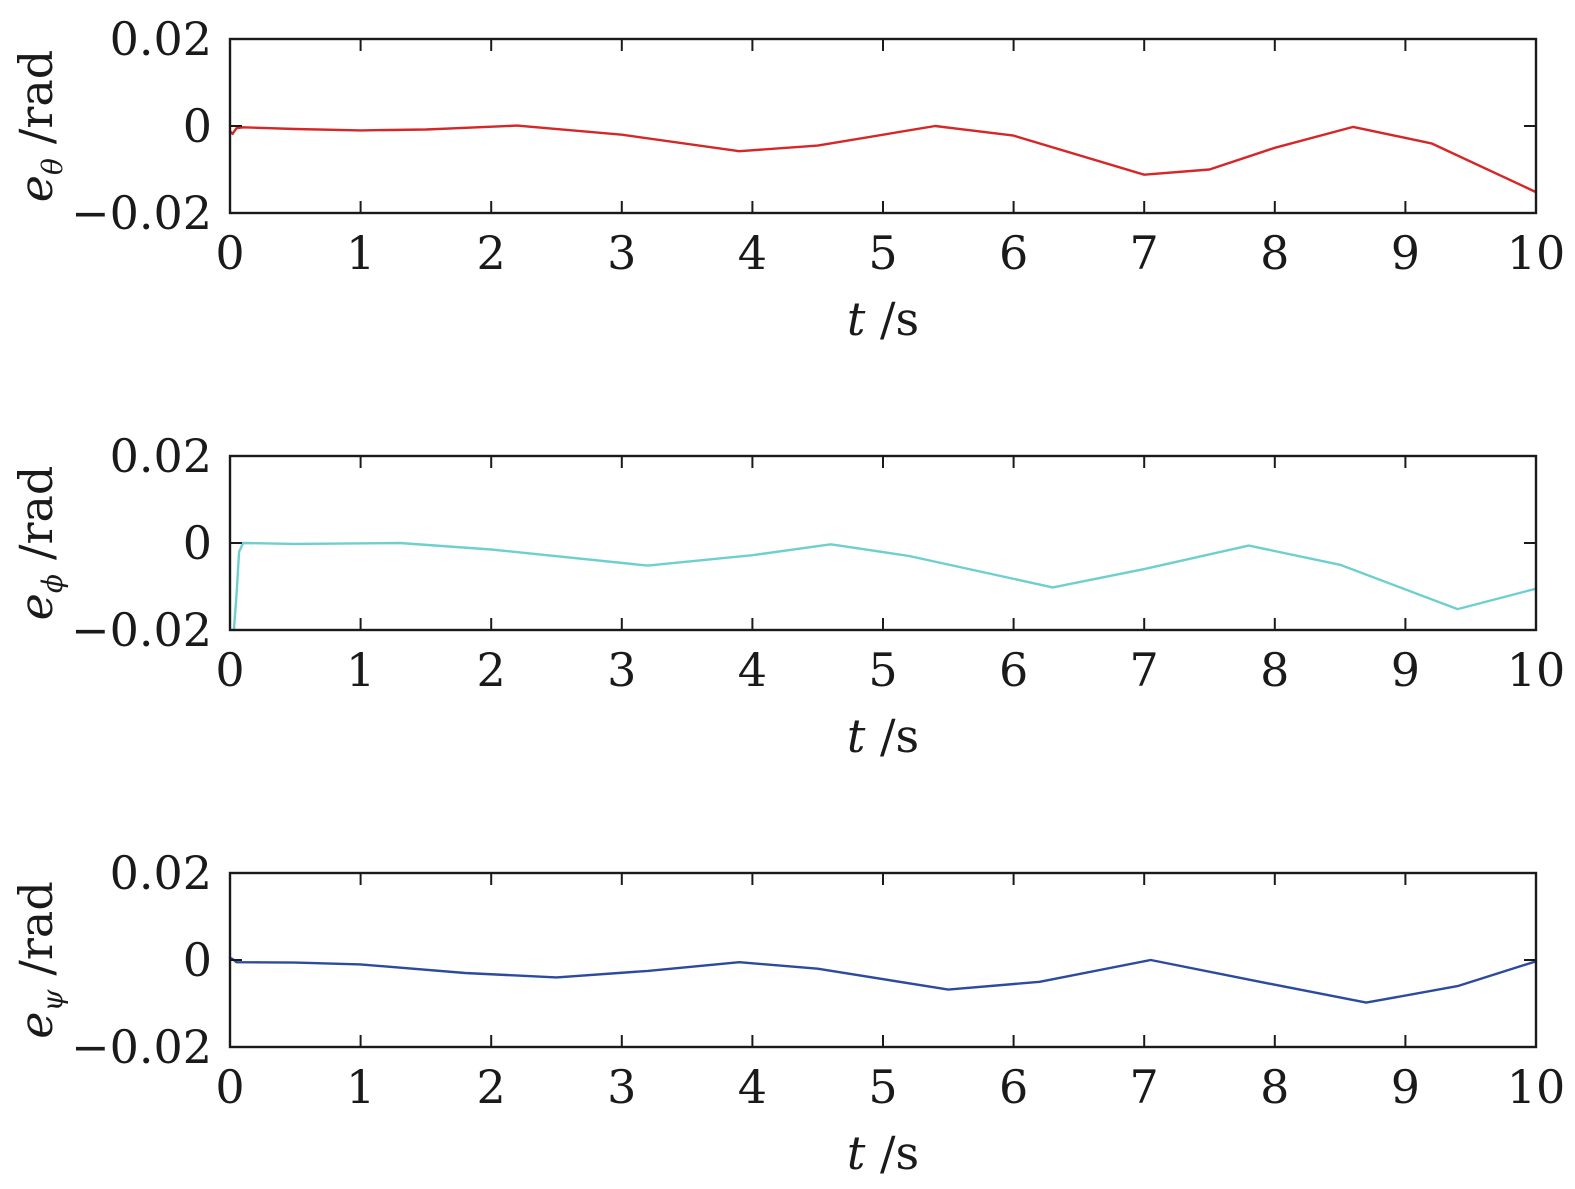  I want to click on y-axis-subscript: ψ, so click(52, 1000).